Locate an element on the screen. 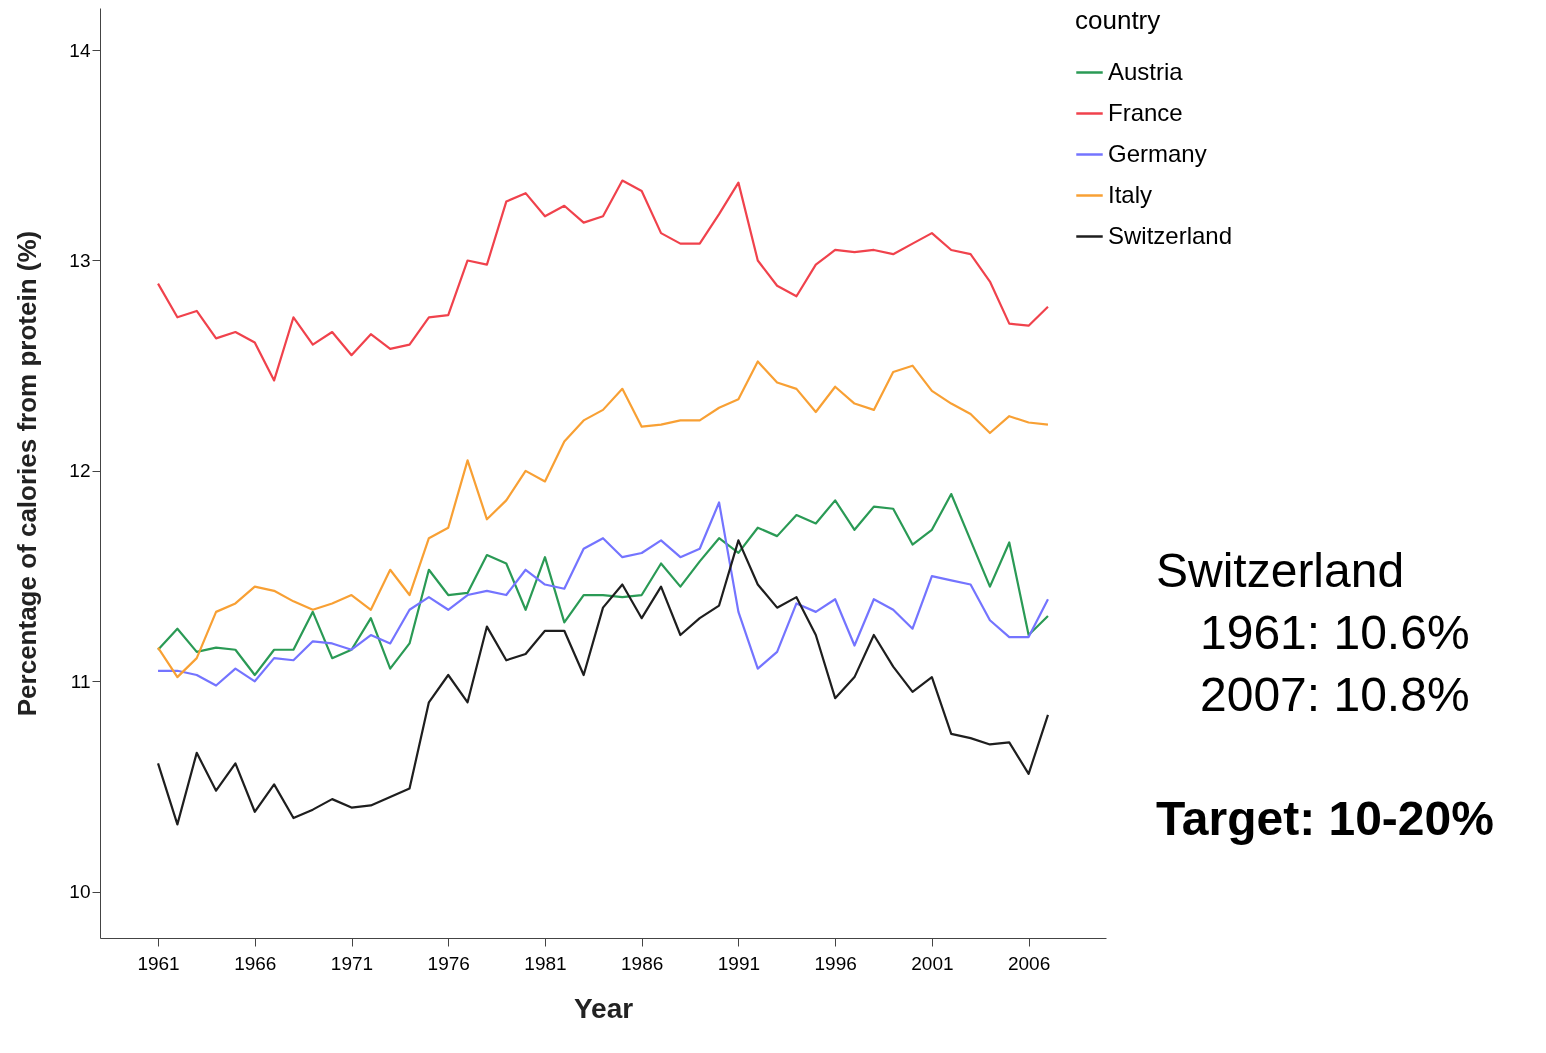 This screenshot has width=1546, height=1053. y-tick-label: 14 is located at coordinates (80, 50).